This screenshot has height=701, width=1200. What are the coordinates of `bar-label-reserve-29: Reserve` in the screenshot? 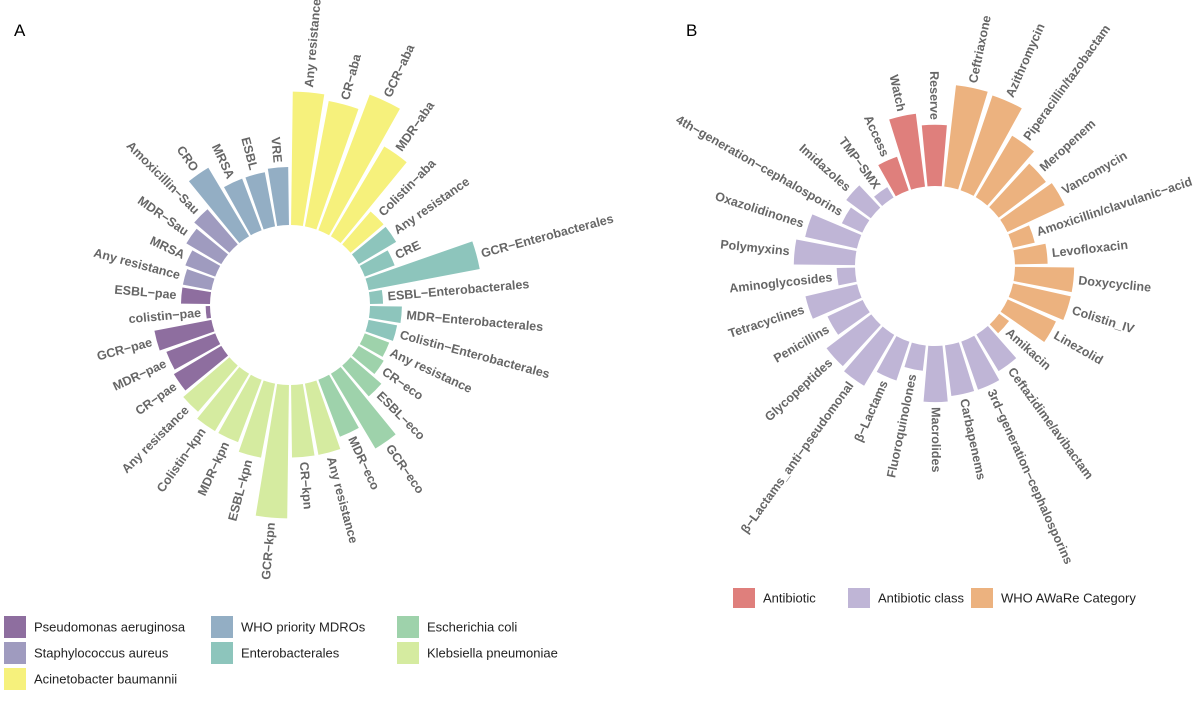 It's located at (934, 95).